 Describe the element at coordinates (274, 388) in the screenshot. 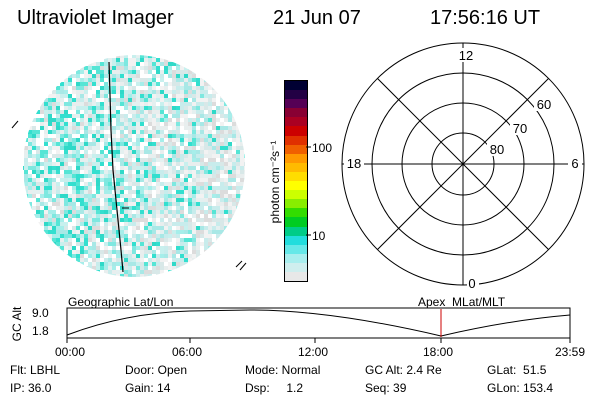

I see `info-dsp: Dsp: 1.2` at that location.